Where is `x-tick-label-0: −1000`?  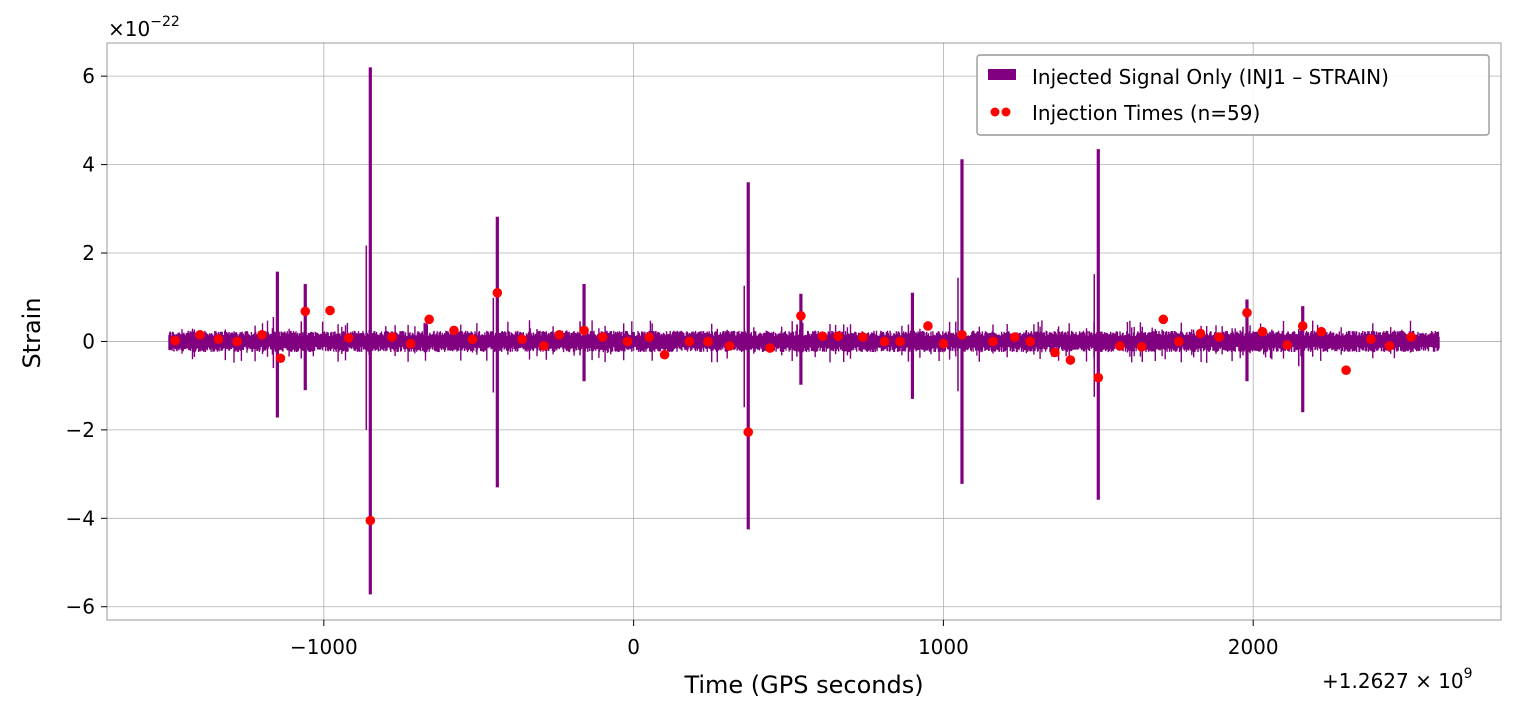 x-tick-label-0: −1000 is located at coordinates (324, 647).